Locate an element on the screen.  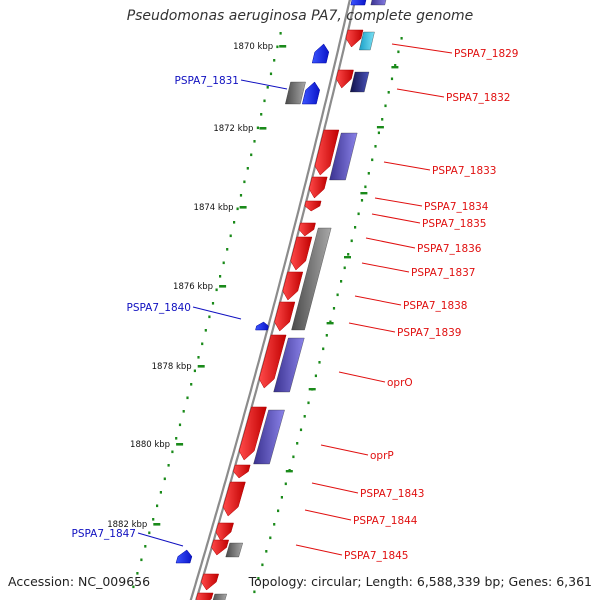
forward-gene-label: PSPA7_1845 is located at coordinates (376, 556).